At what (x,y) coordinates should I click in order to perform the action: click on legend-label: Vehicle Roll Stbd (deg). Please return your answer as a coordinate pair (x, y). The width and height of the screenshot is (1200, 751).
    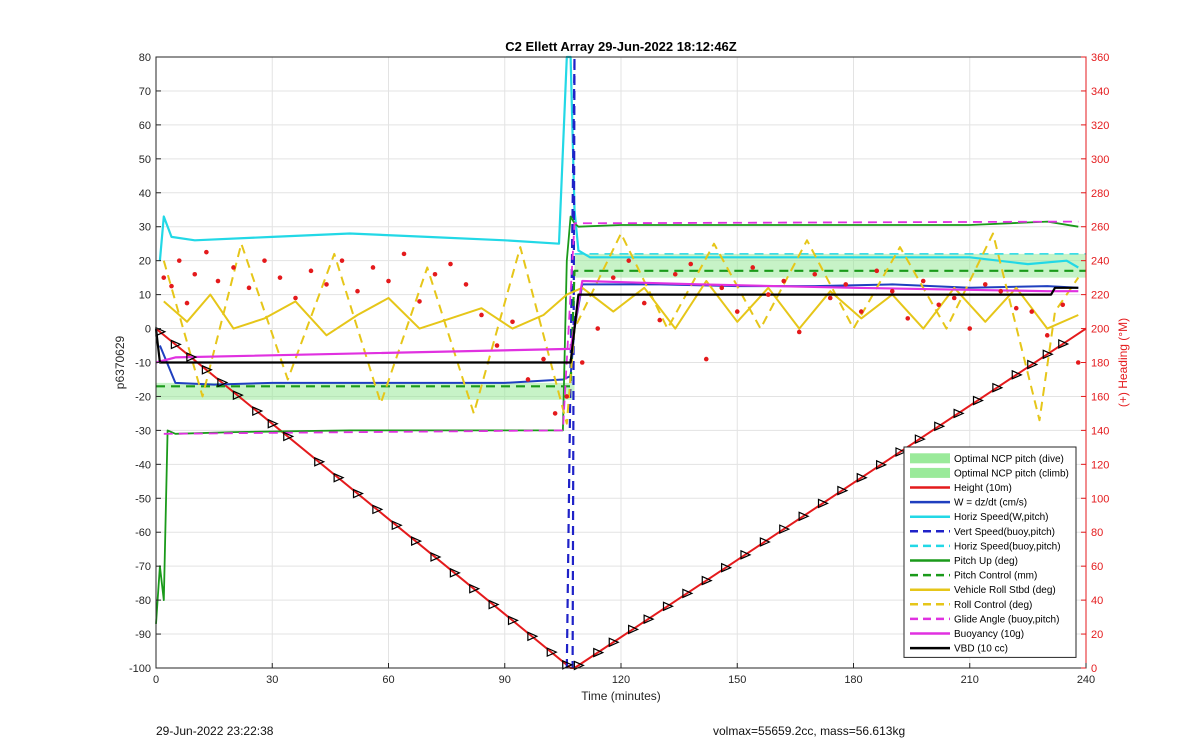
    Looking at the image, I should click on (1005, 590).